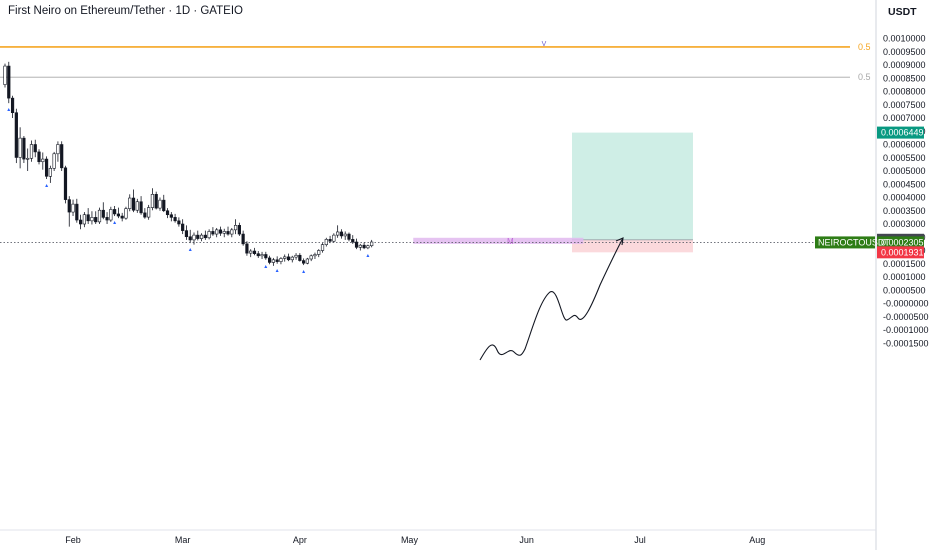 Image resolution: width=932 pixels, height=550 pixels. Describe the element at coordinates (902, 12) in the screenshot. I see `axis-currency-label: USDT` at that location.